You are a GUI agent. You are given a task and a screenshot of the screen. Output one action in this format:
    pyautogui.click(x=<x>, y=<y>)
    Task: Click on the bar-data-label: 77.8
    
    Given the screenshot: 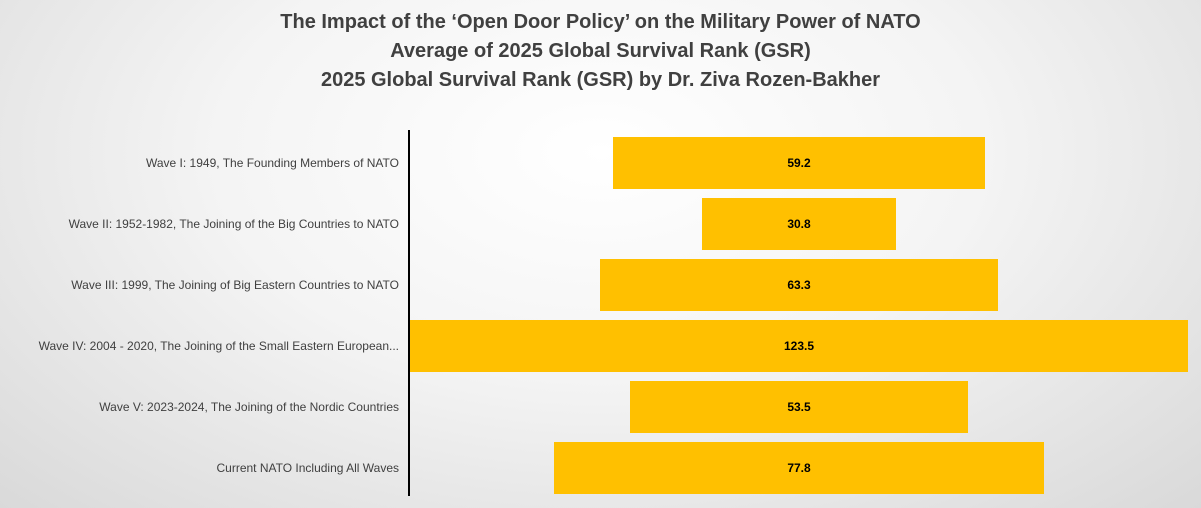 What is the action you would take?
    pyautogui.click(x=799, y=467)
    